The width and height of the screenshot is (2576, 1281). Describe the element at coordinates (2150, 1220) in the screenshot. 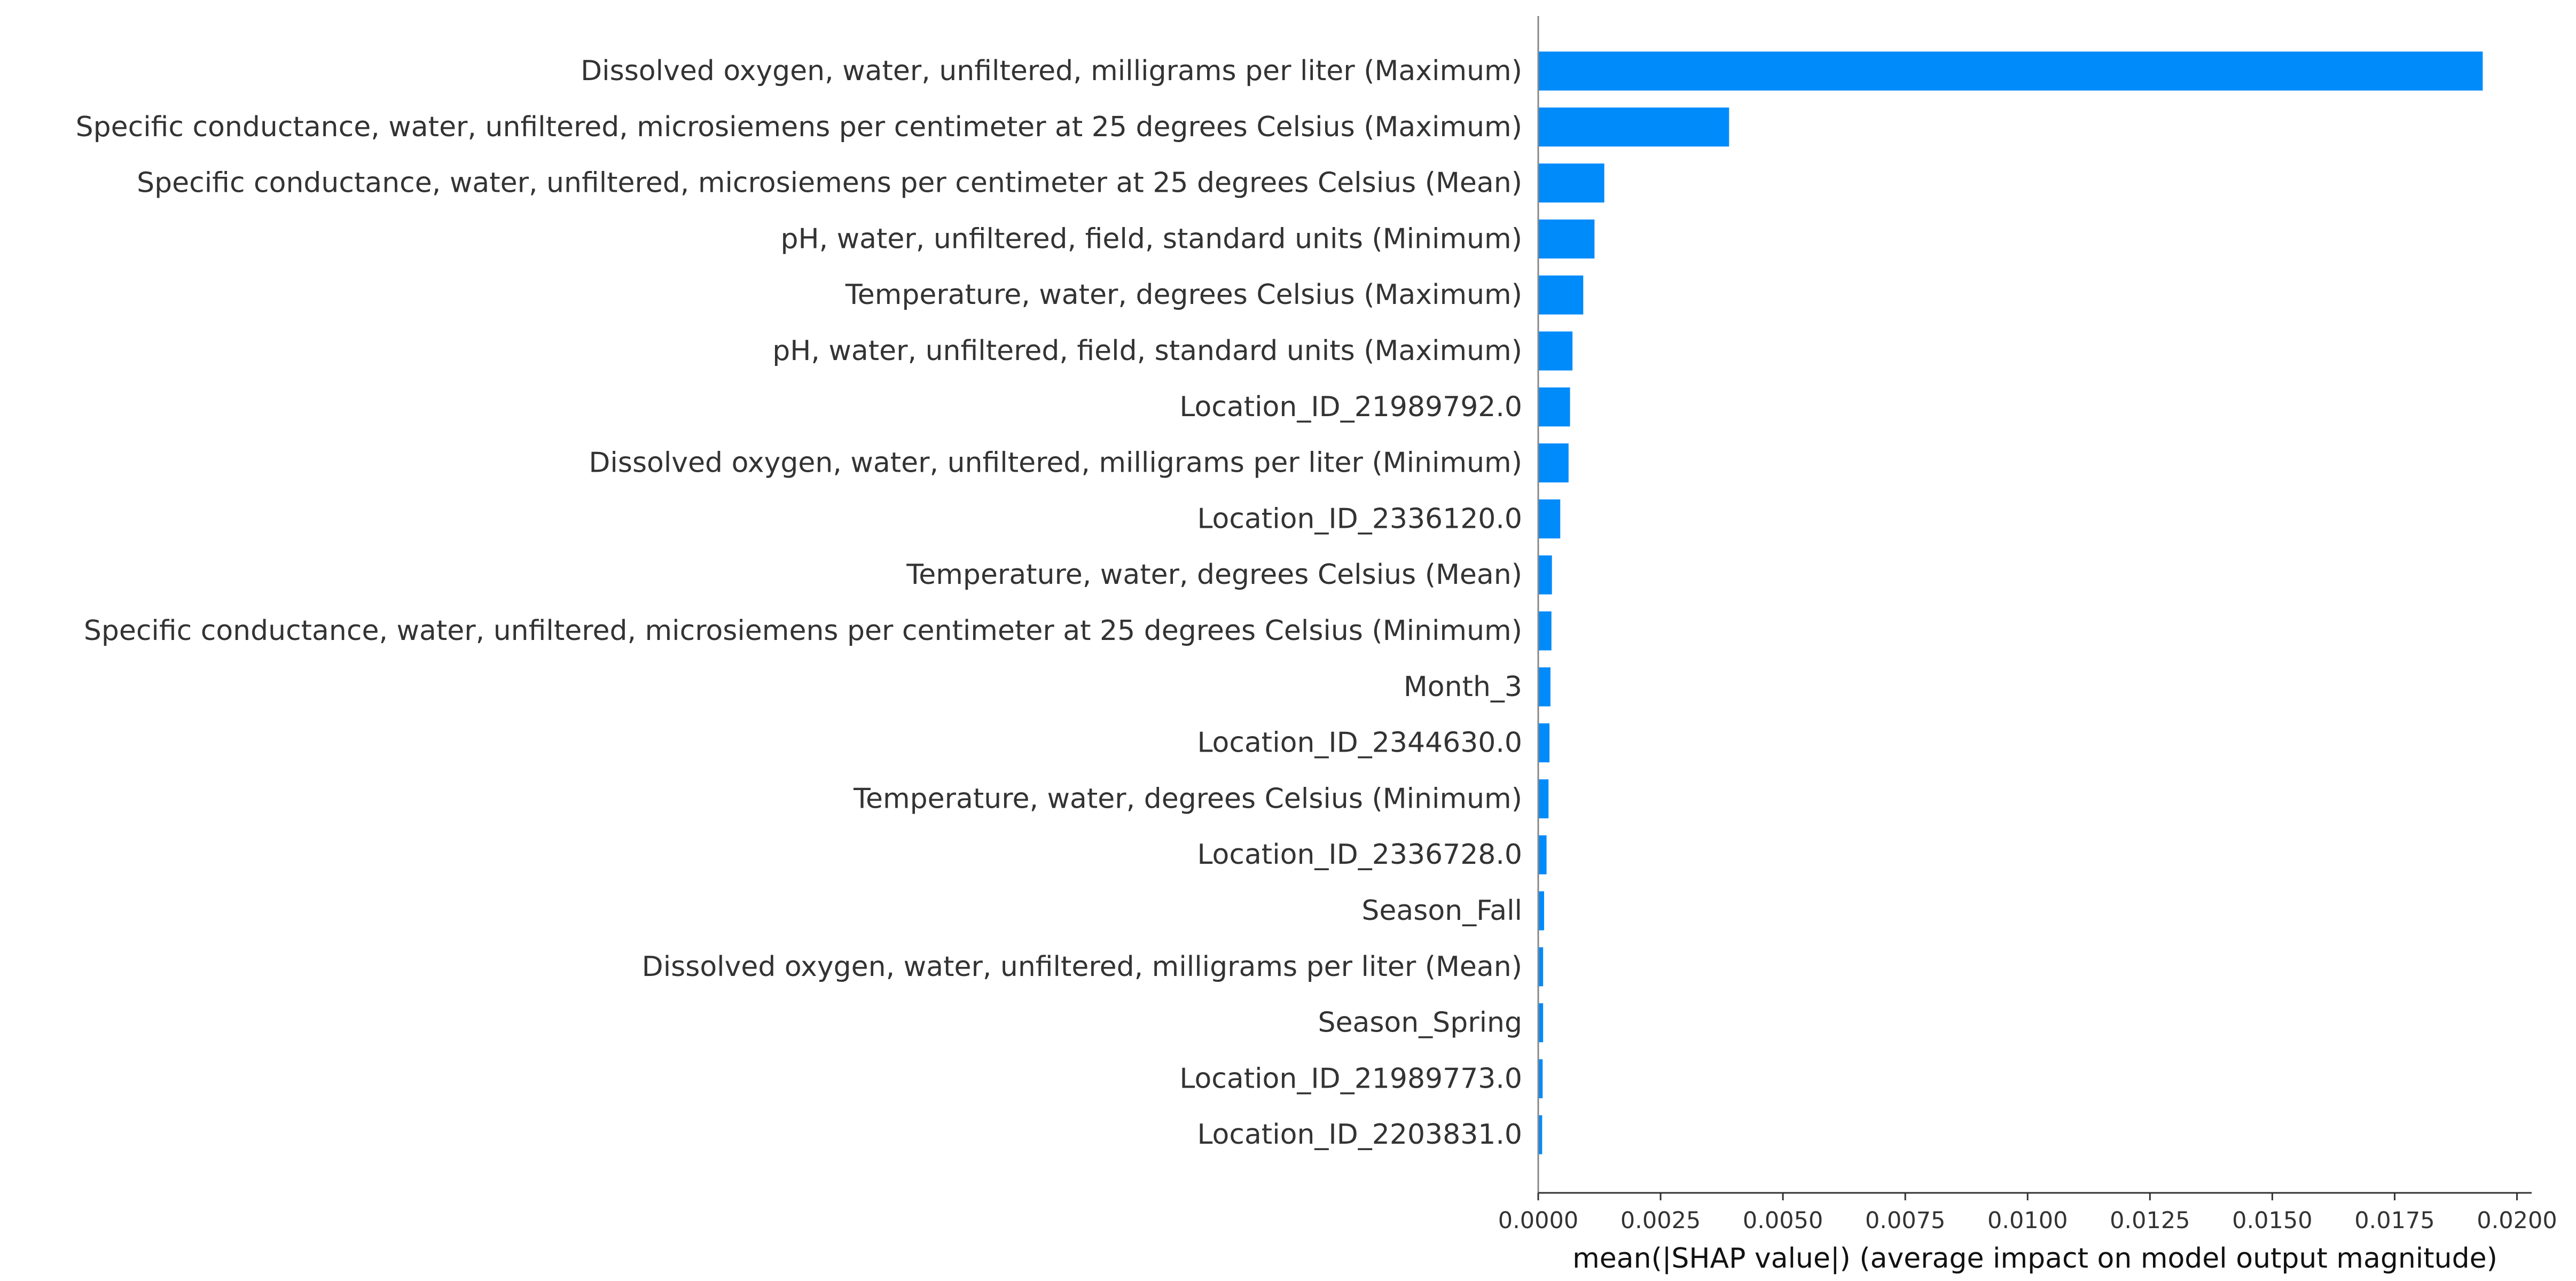

I see `x-tick-label: 0.0125` at that location.